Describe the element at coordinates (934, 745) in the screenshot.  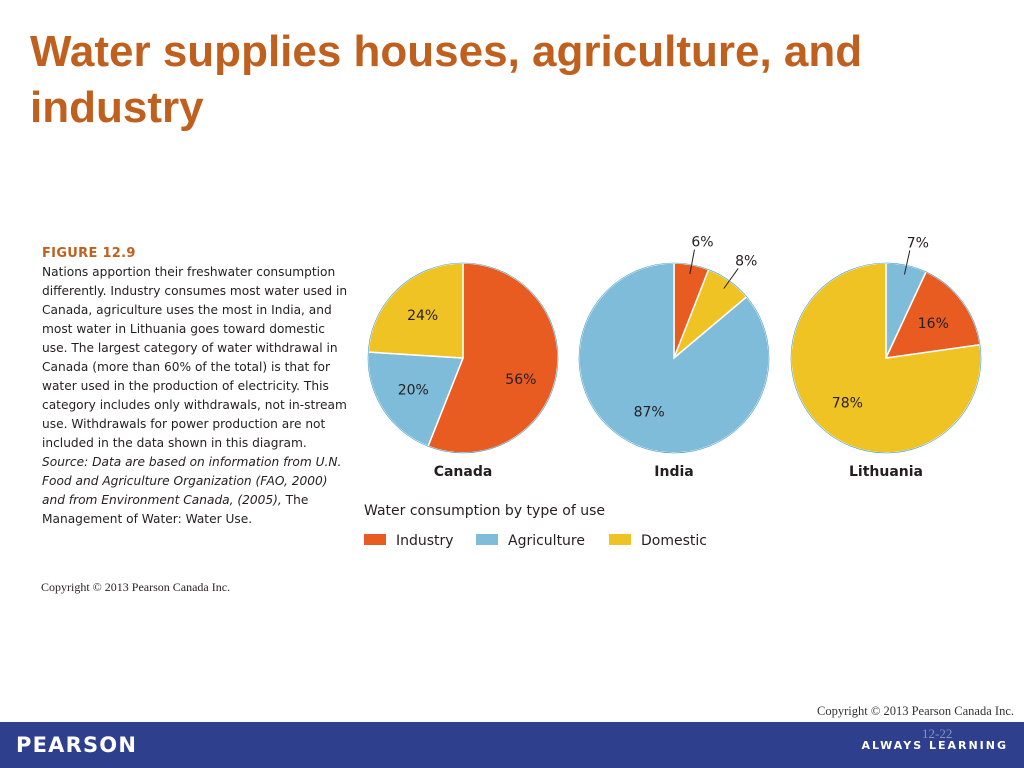
I see `footer-tagline: ALWAYS LEARNING` at that location.